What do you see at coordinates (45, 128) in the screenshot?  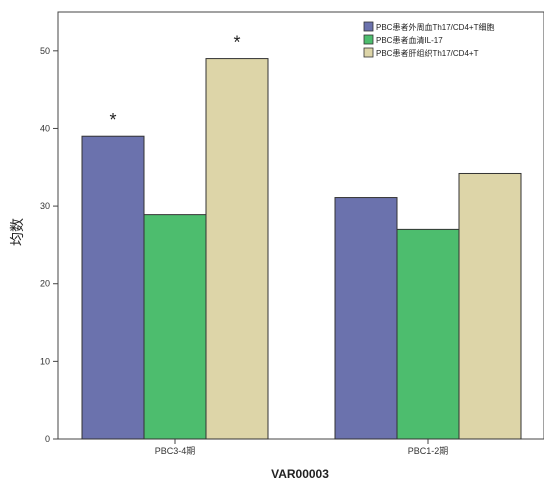 I see `y-tick-label: 40` at bounding box center [45, 128].